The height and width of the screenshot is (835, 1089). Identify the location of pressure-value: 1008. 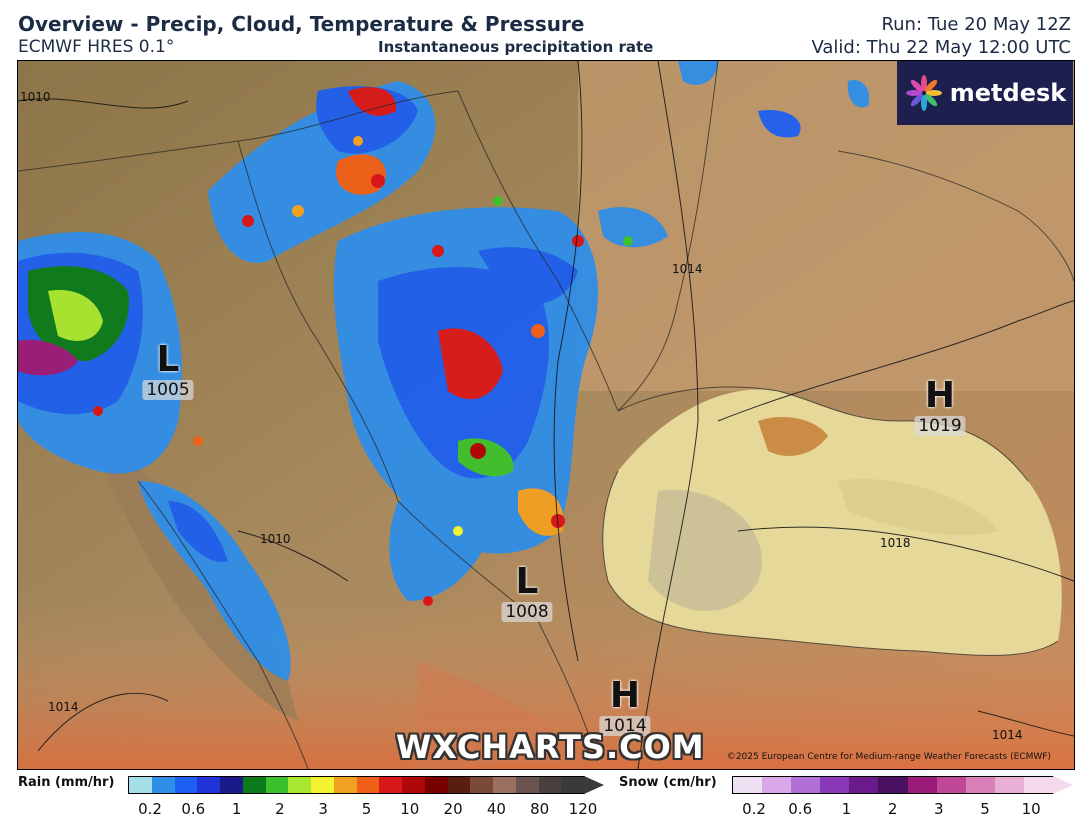
(527, 612).